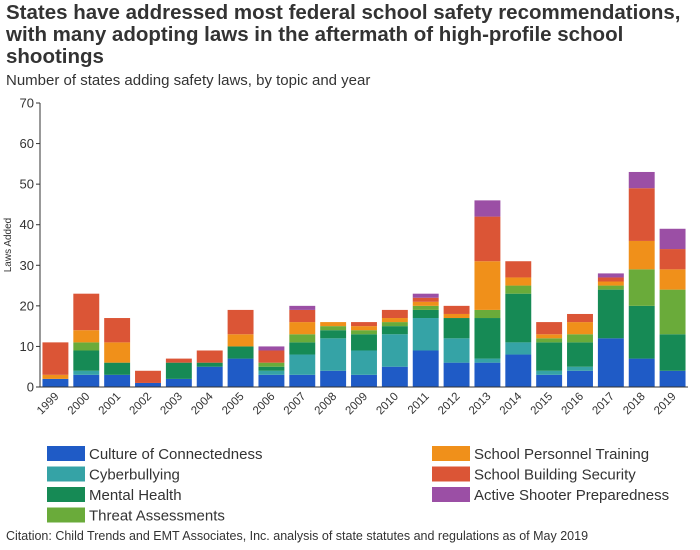 The image size is (700, 550). I want to click on y-tick-label: 70, so click(27, 103).